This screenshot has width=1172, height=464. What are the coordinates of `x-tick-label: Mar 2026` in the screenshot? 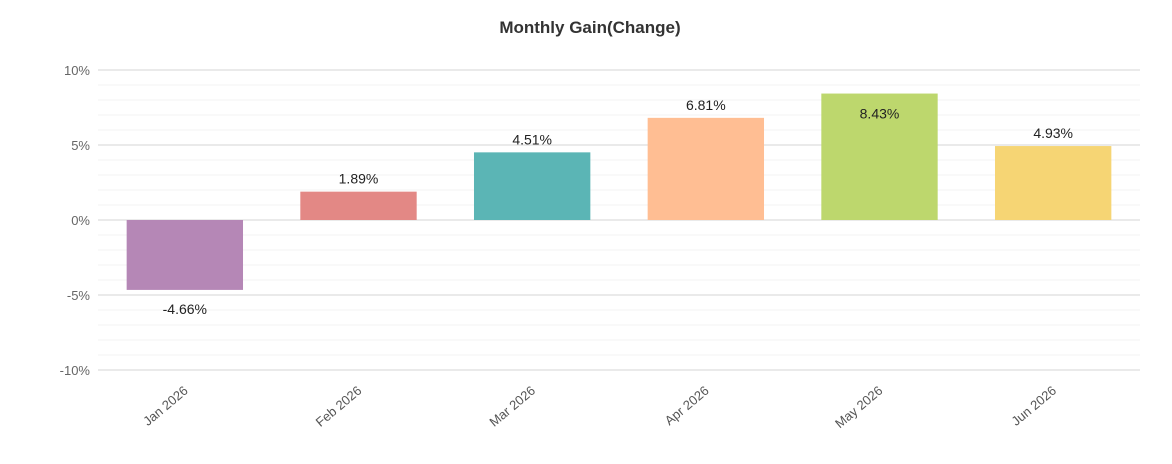 It's located at (512, 406).